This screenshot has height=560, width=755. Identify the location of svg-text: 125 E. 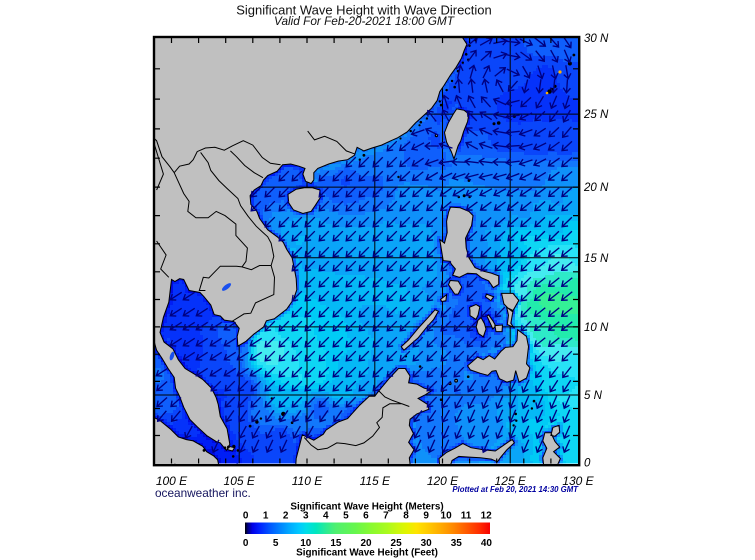
(511, 481).